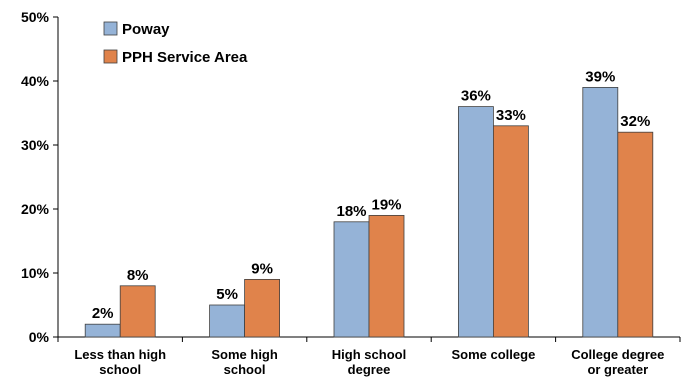  Describe the element at coordinates (120, 362) in the screenshot. I see `x-category-label: Less than high school` at that location.